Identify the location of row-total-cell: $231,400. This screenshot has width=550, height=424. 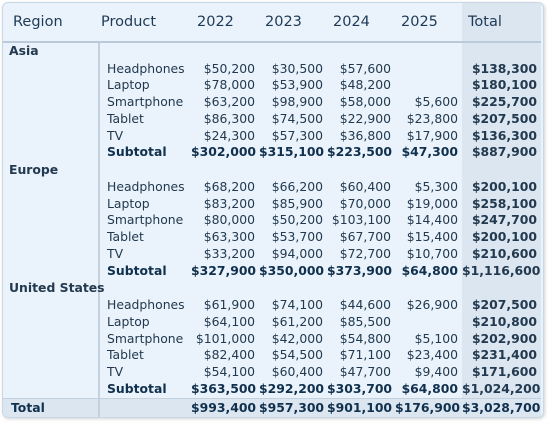
(501, 356).